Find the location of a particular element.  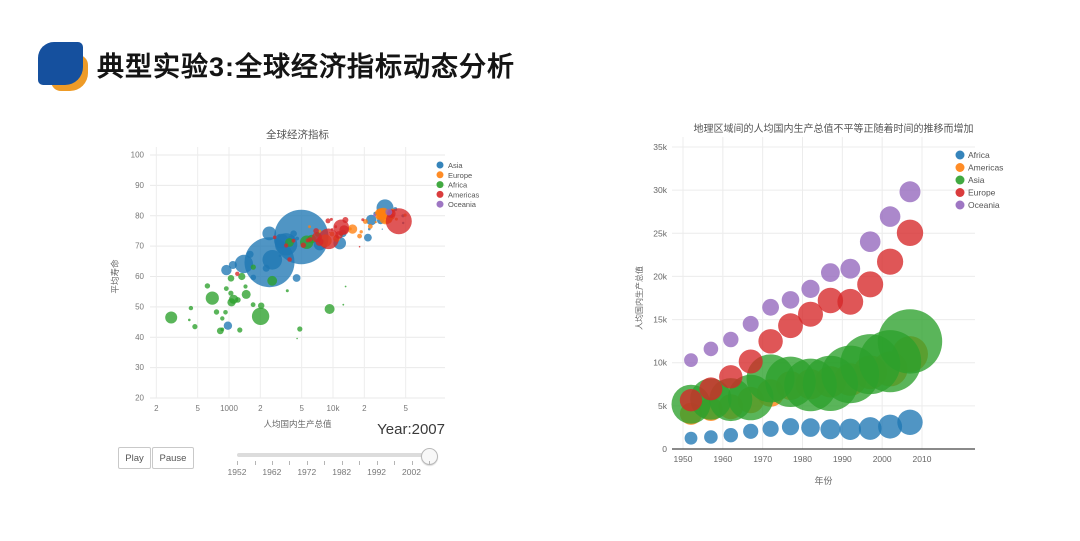

x-tick-label: 10k is located at coordinates (334, 408).